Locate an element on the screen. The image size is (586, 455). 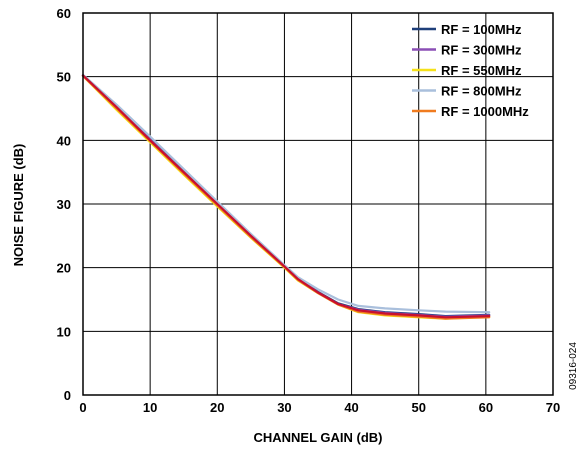
y-tick-label: 0 is located at coordinates (67, 395).